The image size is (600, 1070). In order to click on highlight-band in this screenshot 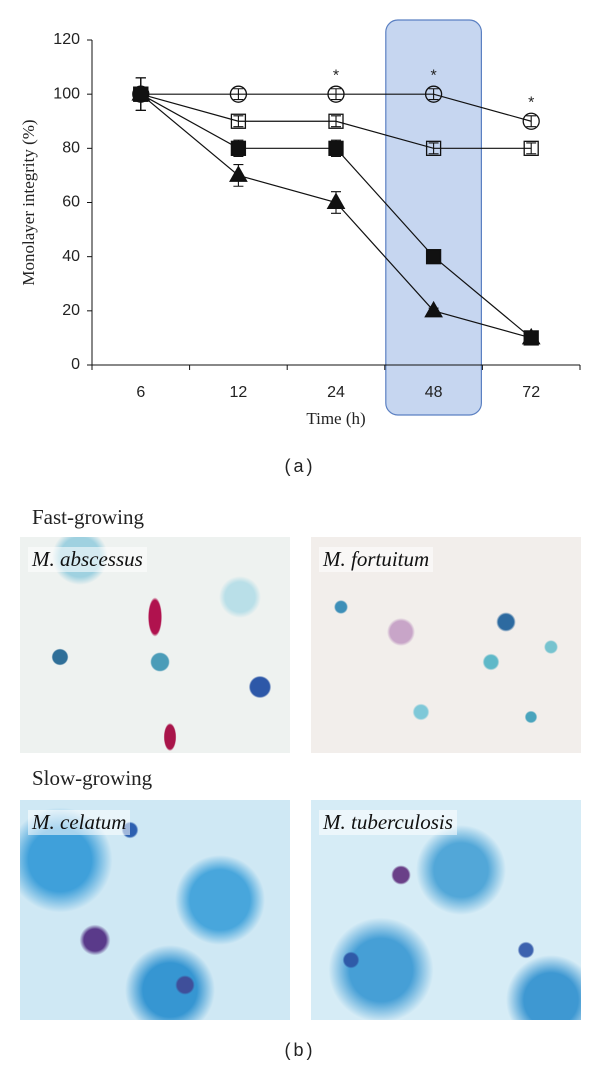, I will do `click(433, 217)`.